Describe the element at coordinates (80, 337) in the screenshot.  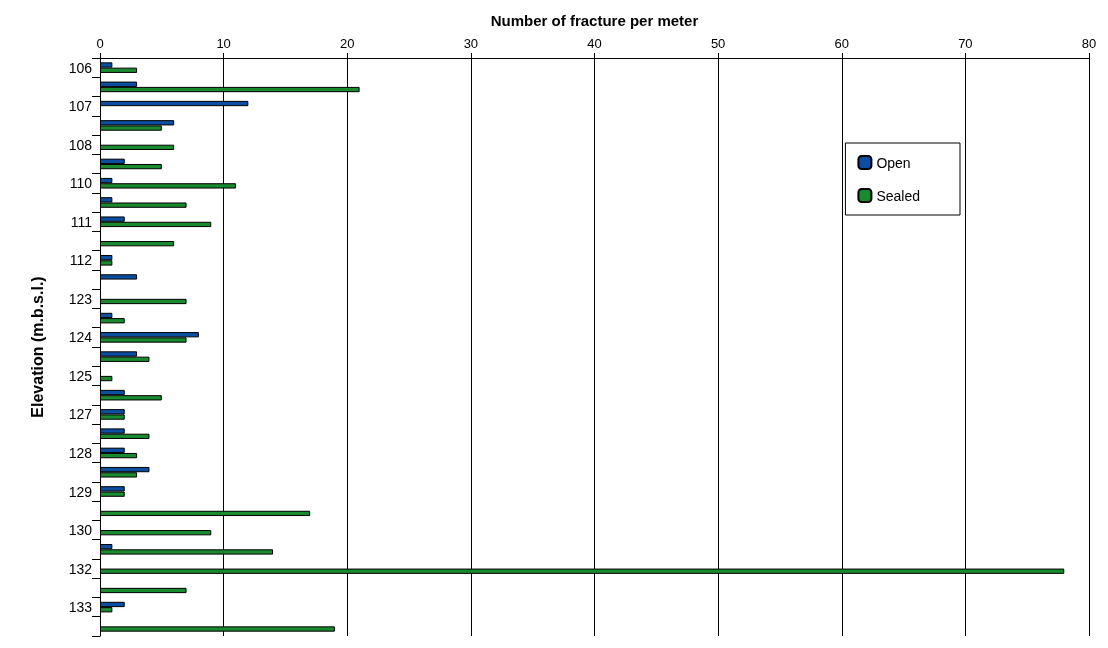
I see `y-tick-label: 124` at that location.